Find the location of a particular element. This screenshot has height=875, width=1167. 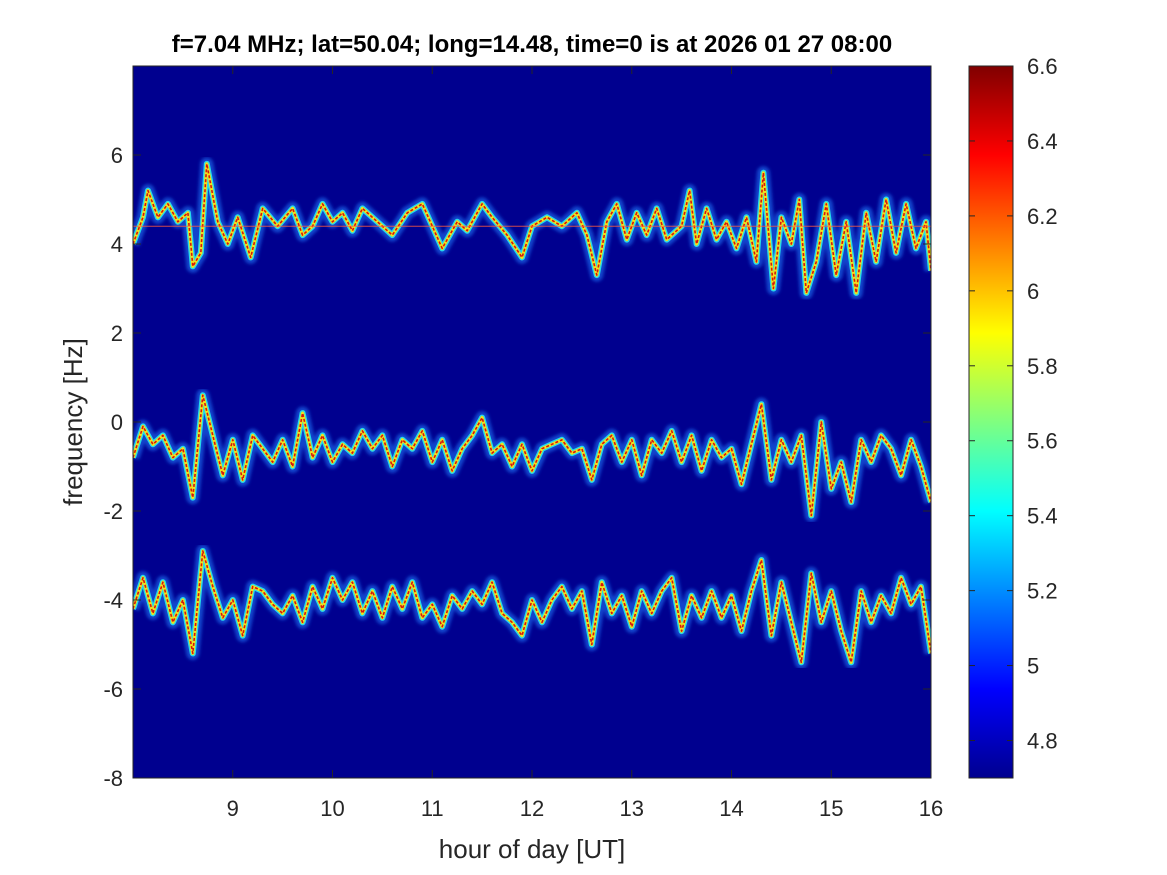

colorbar: 4.8 5 5.2 5.4 5.6 5.8 6 6.2 6.4 6.6 is located at coordinates (1013, 416).